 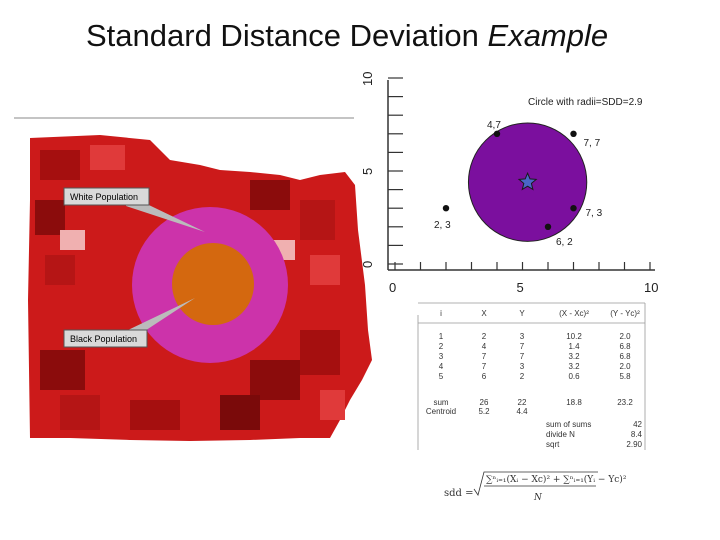 What do you see at coordinates (574, 402) in the screenshot?
I see `table-sum-cell: 18.8` at bounding box center [574, 402].